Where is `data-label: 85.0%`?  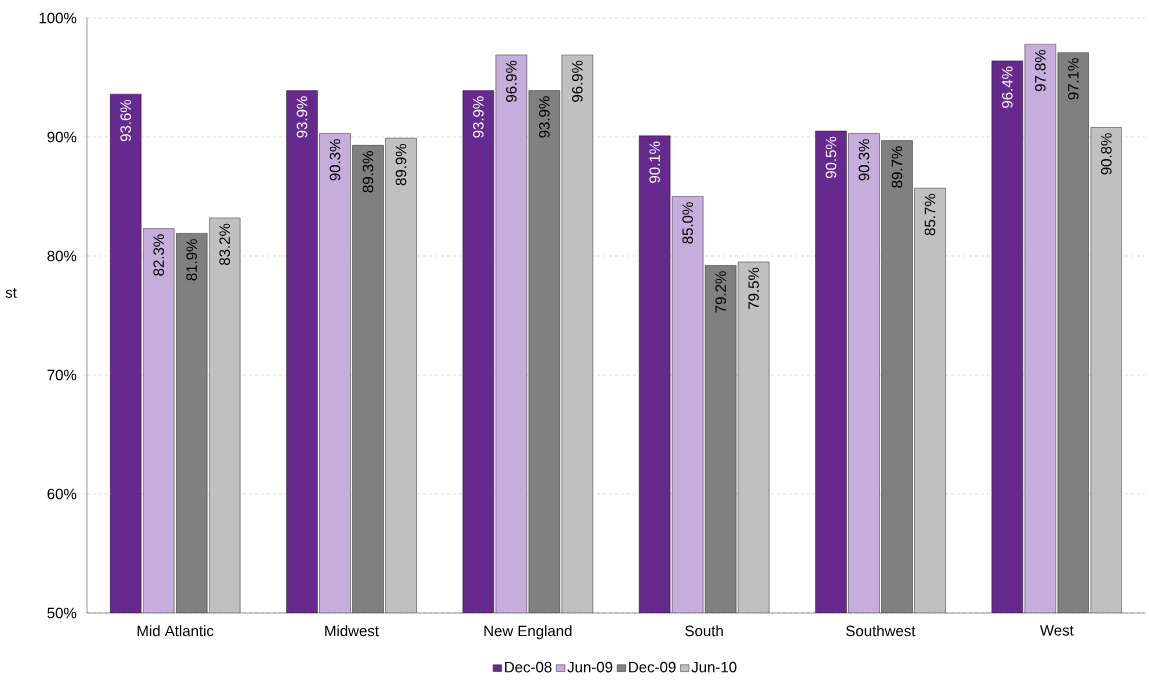
data-label: 85.0% is located at coordinates (687, 223).